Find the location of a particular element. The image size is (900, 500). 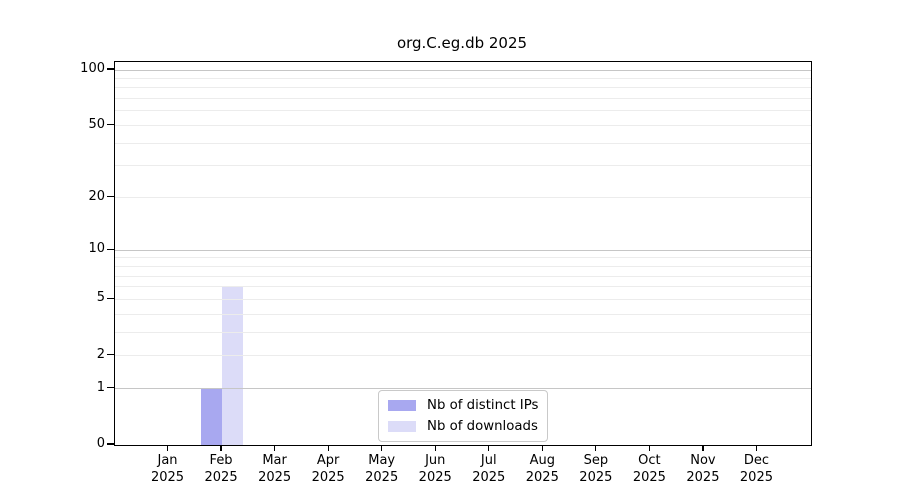

x-tick-label: Dec 2025 is located at coordinates (756, 469).